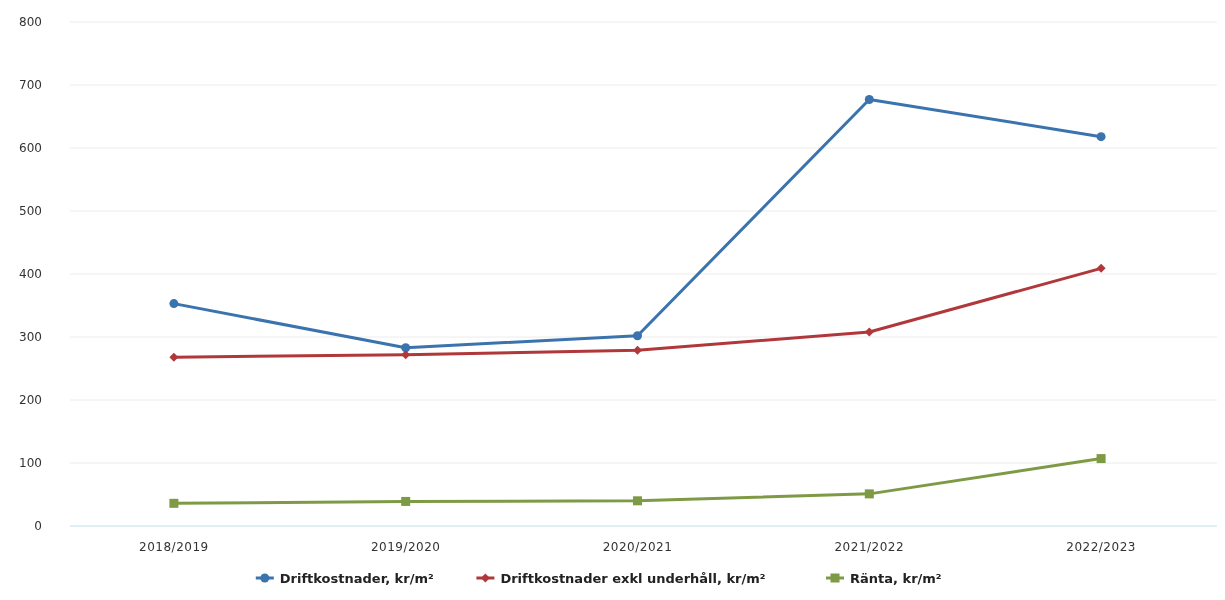 Image resolution: width=1225 pixels, height=600 pixels. What do you see at coordinates (30, 22) in the screenshot?
I see `y-tick-label: 800` at bounding box center [30, 22].